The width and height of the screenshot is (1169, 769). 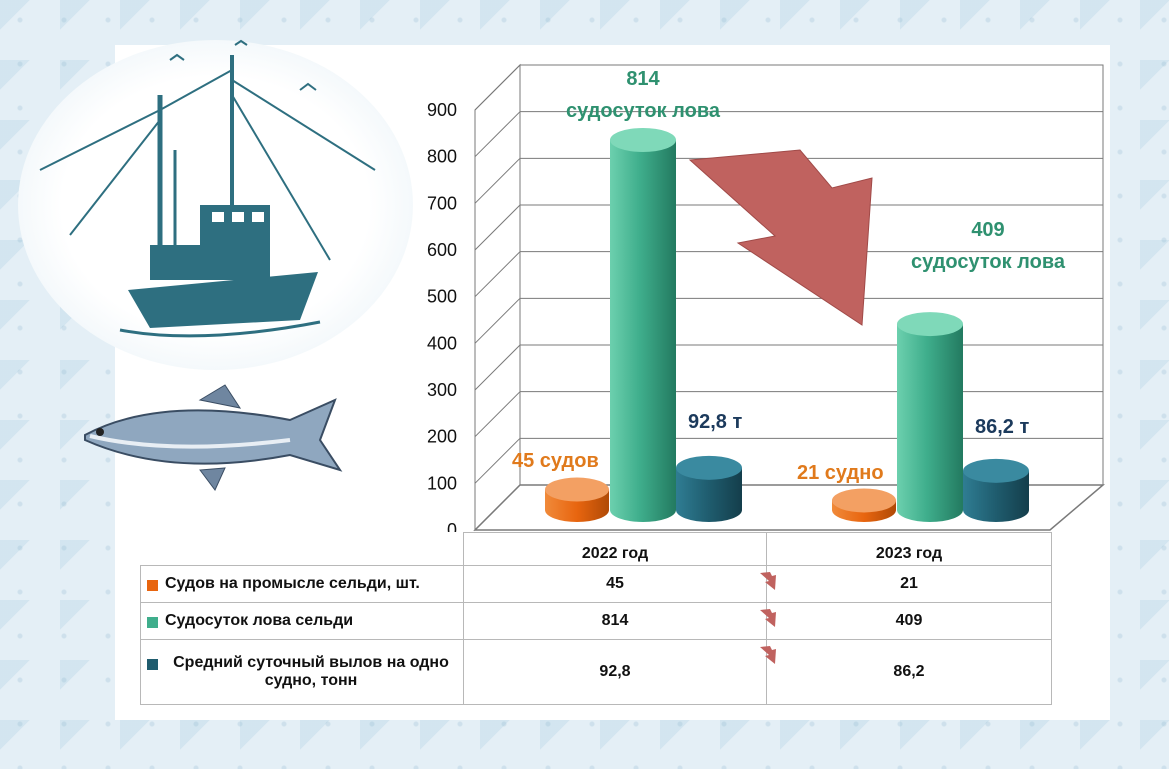 What do you see at coordinates (996, 490) in the screenshot?
I see `bar-catch-2023` at bounding box center [996, 490].